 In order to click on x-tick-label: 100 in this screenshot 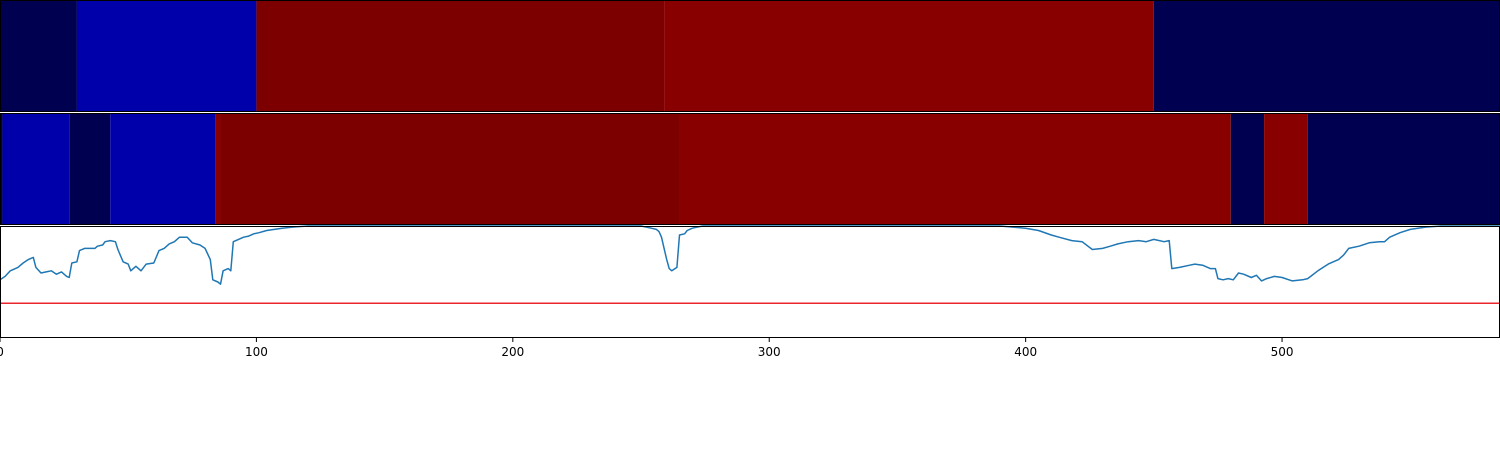, I will do `click(256, 352)`.